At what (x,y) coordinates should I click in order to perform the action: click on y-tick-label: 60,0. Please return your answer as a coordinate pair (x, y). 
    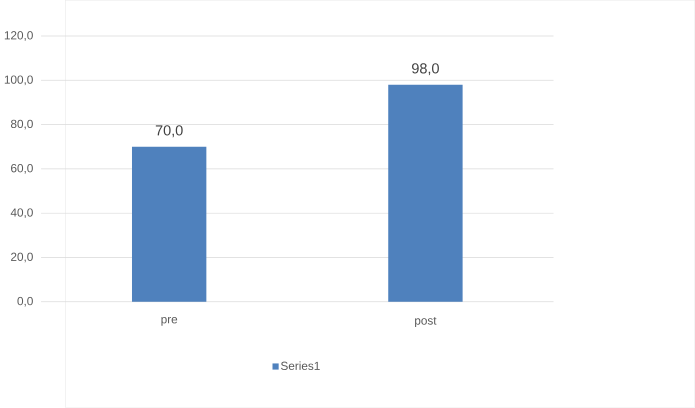
    Looking at the image, I should click on (22, 169).